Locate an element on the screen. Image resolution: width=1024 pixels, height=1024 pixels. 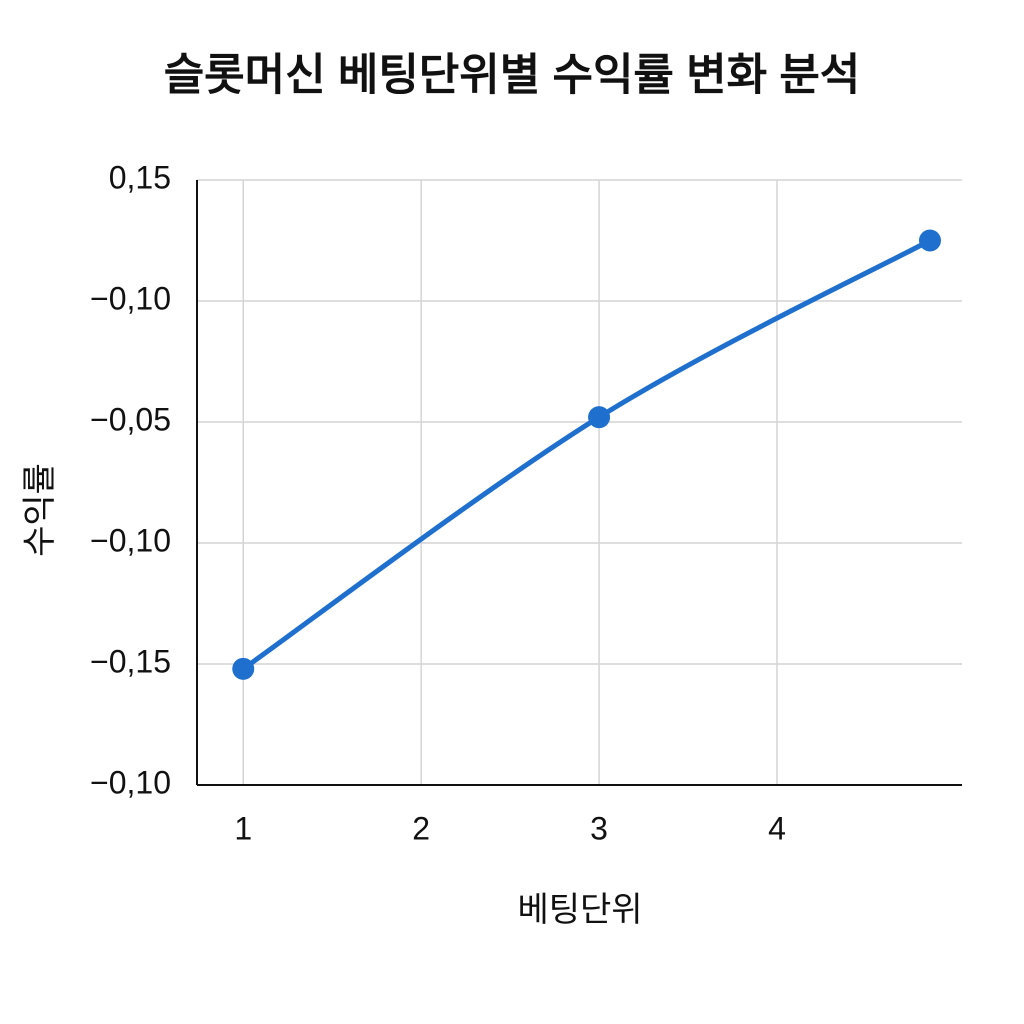
x-tick-label: 3 is located at coordinates (599, 828).